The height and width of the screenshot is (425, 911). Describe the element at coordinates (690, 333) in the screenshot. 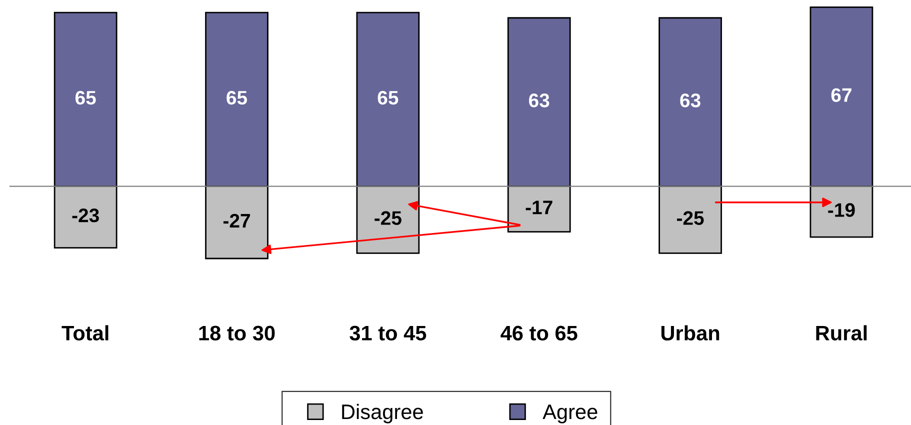

I see `x-tick-label: Urban` at that location.